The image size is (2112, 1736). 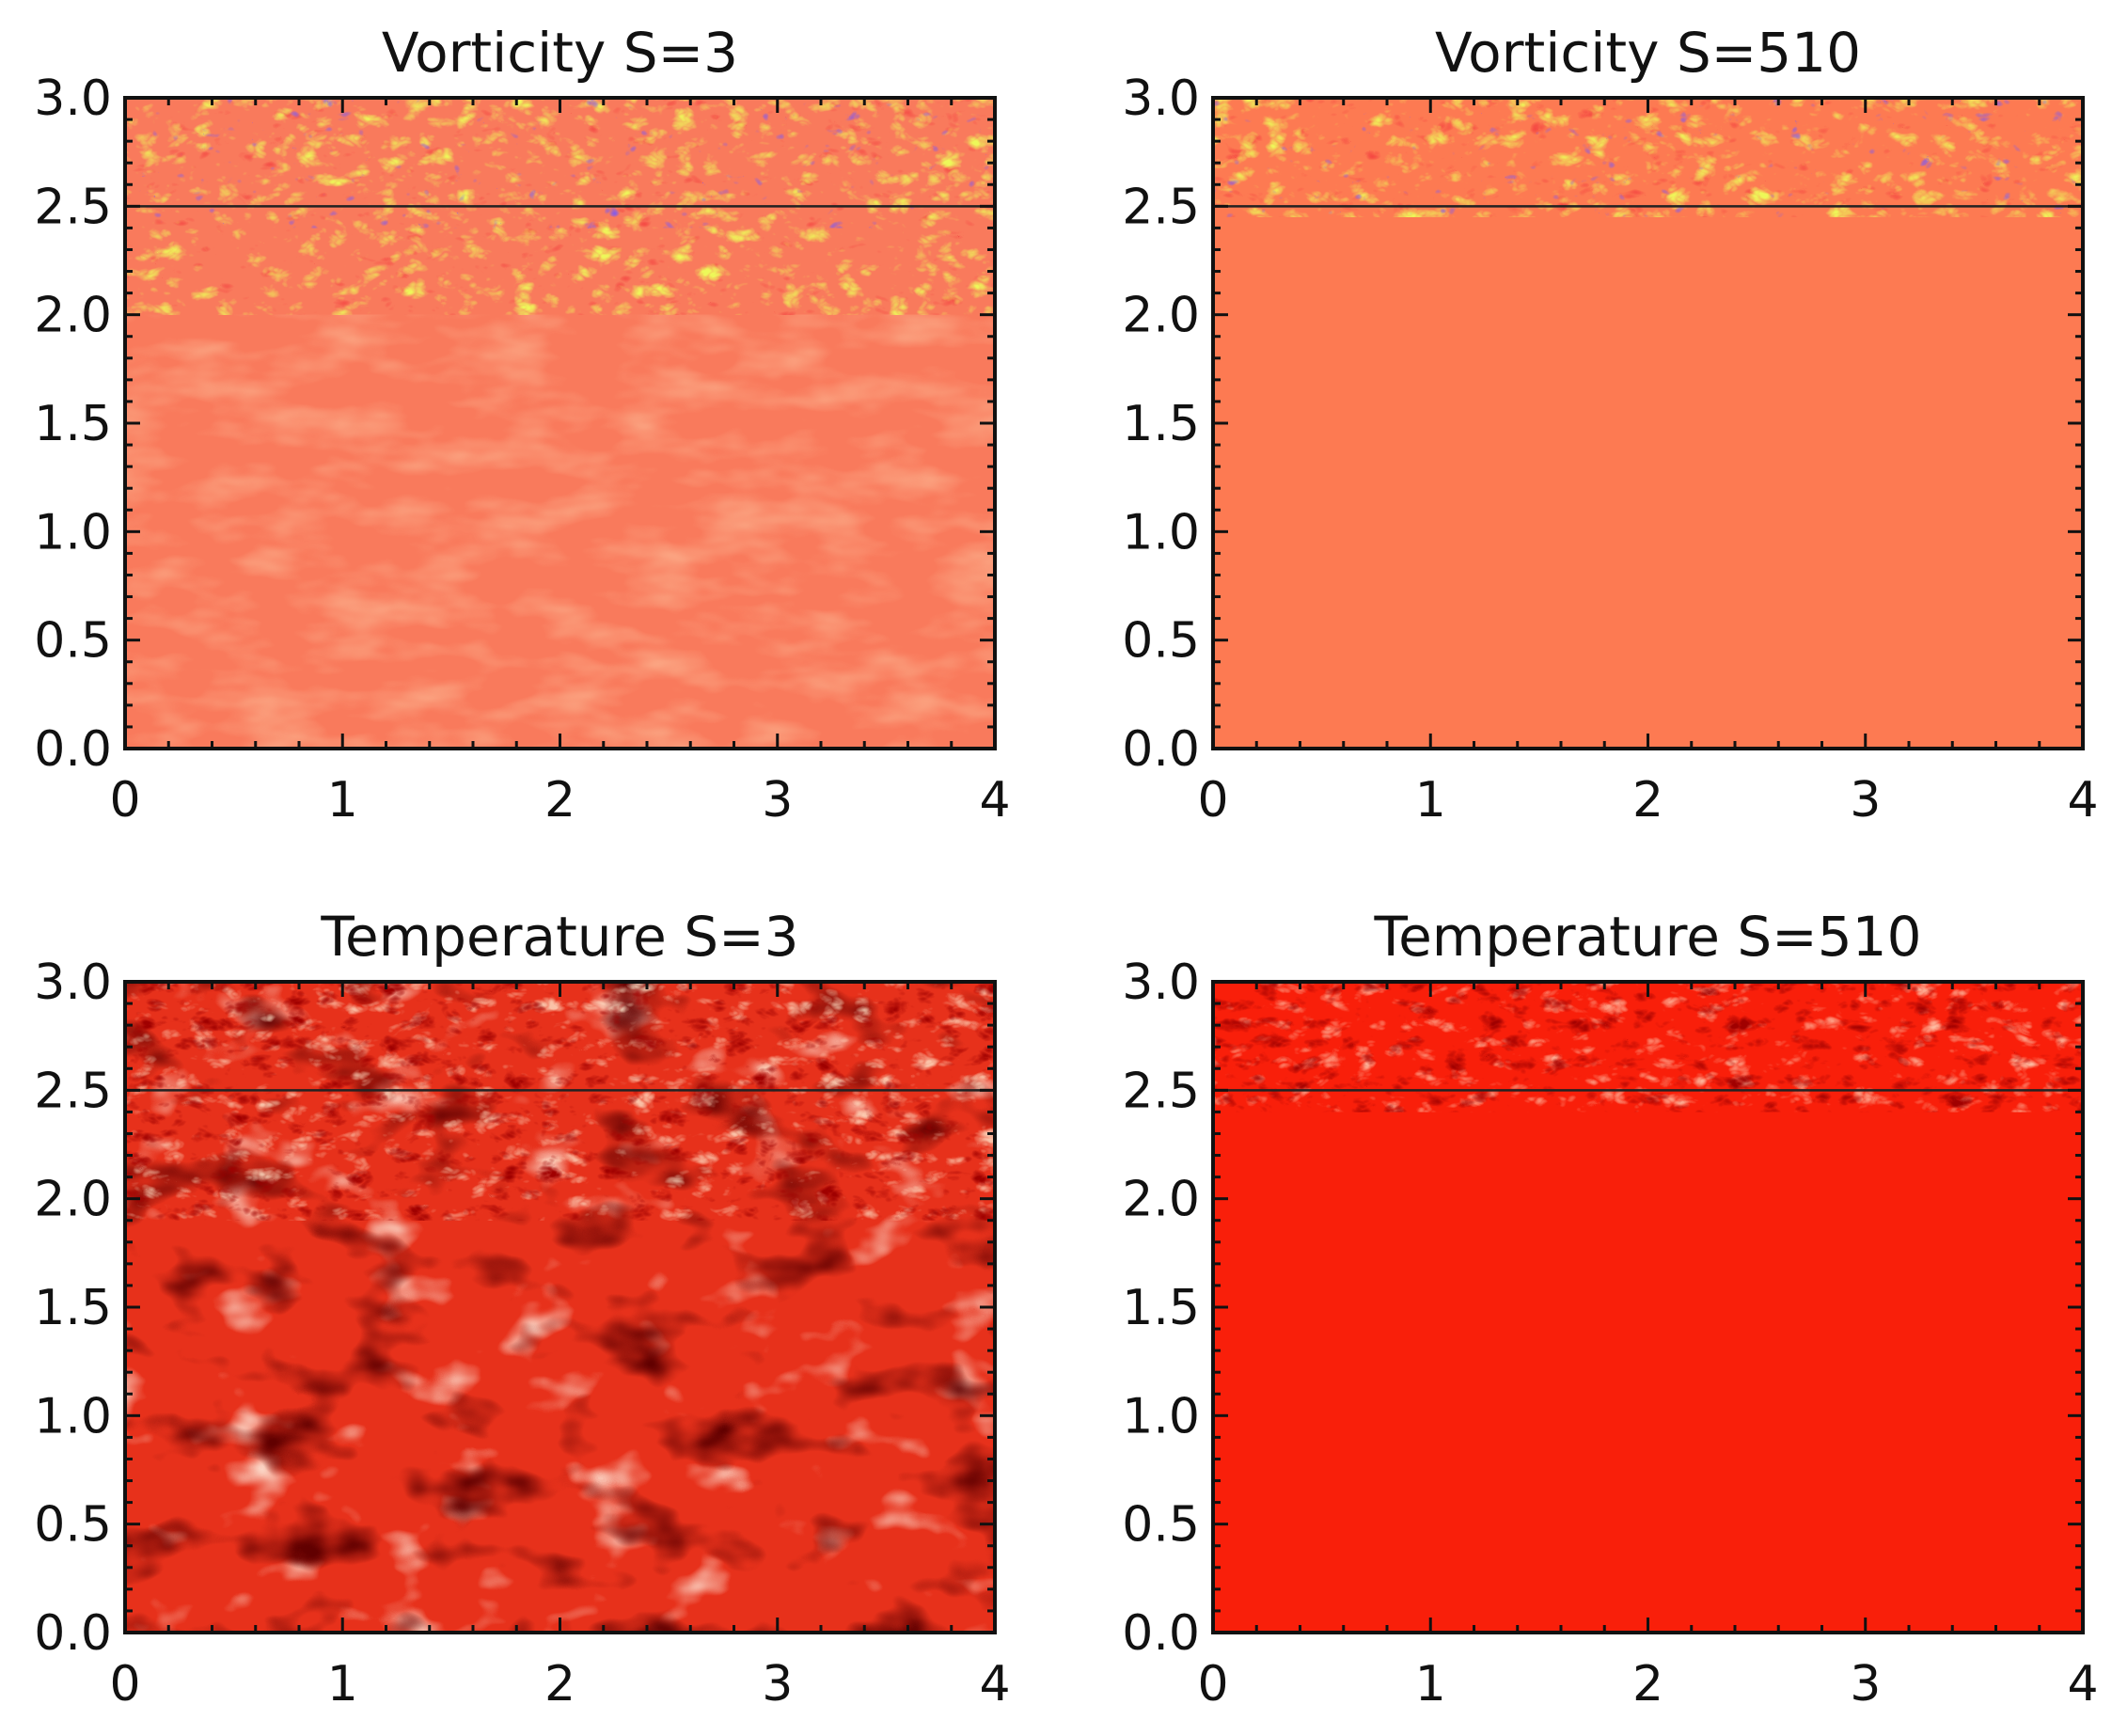 I want to click on interior-texture, so click(x=560, y=531).